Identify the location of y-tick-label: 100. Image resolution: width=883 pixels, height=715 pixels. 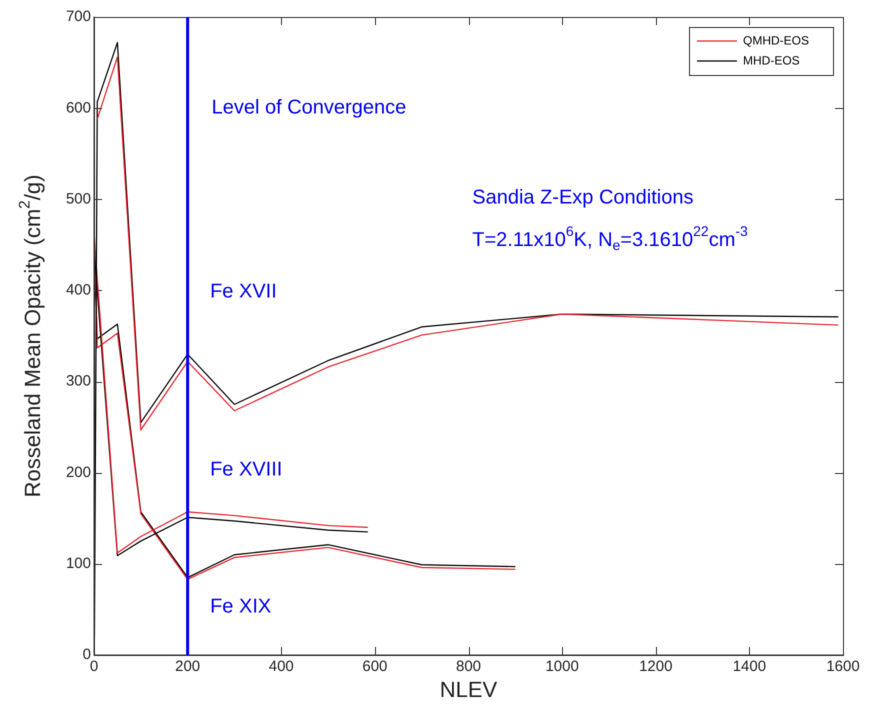
(78, 563).